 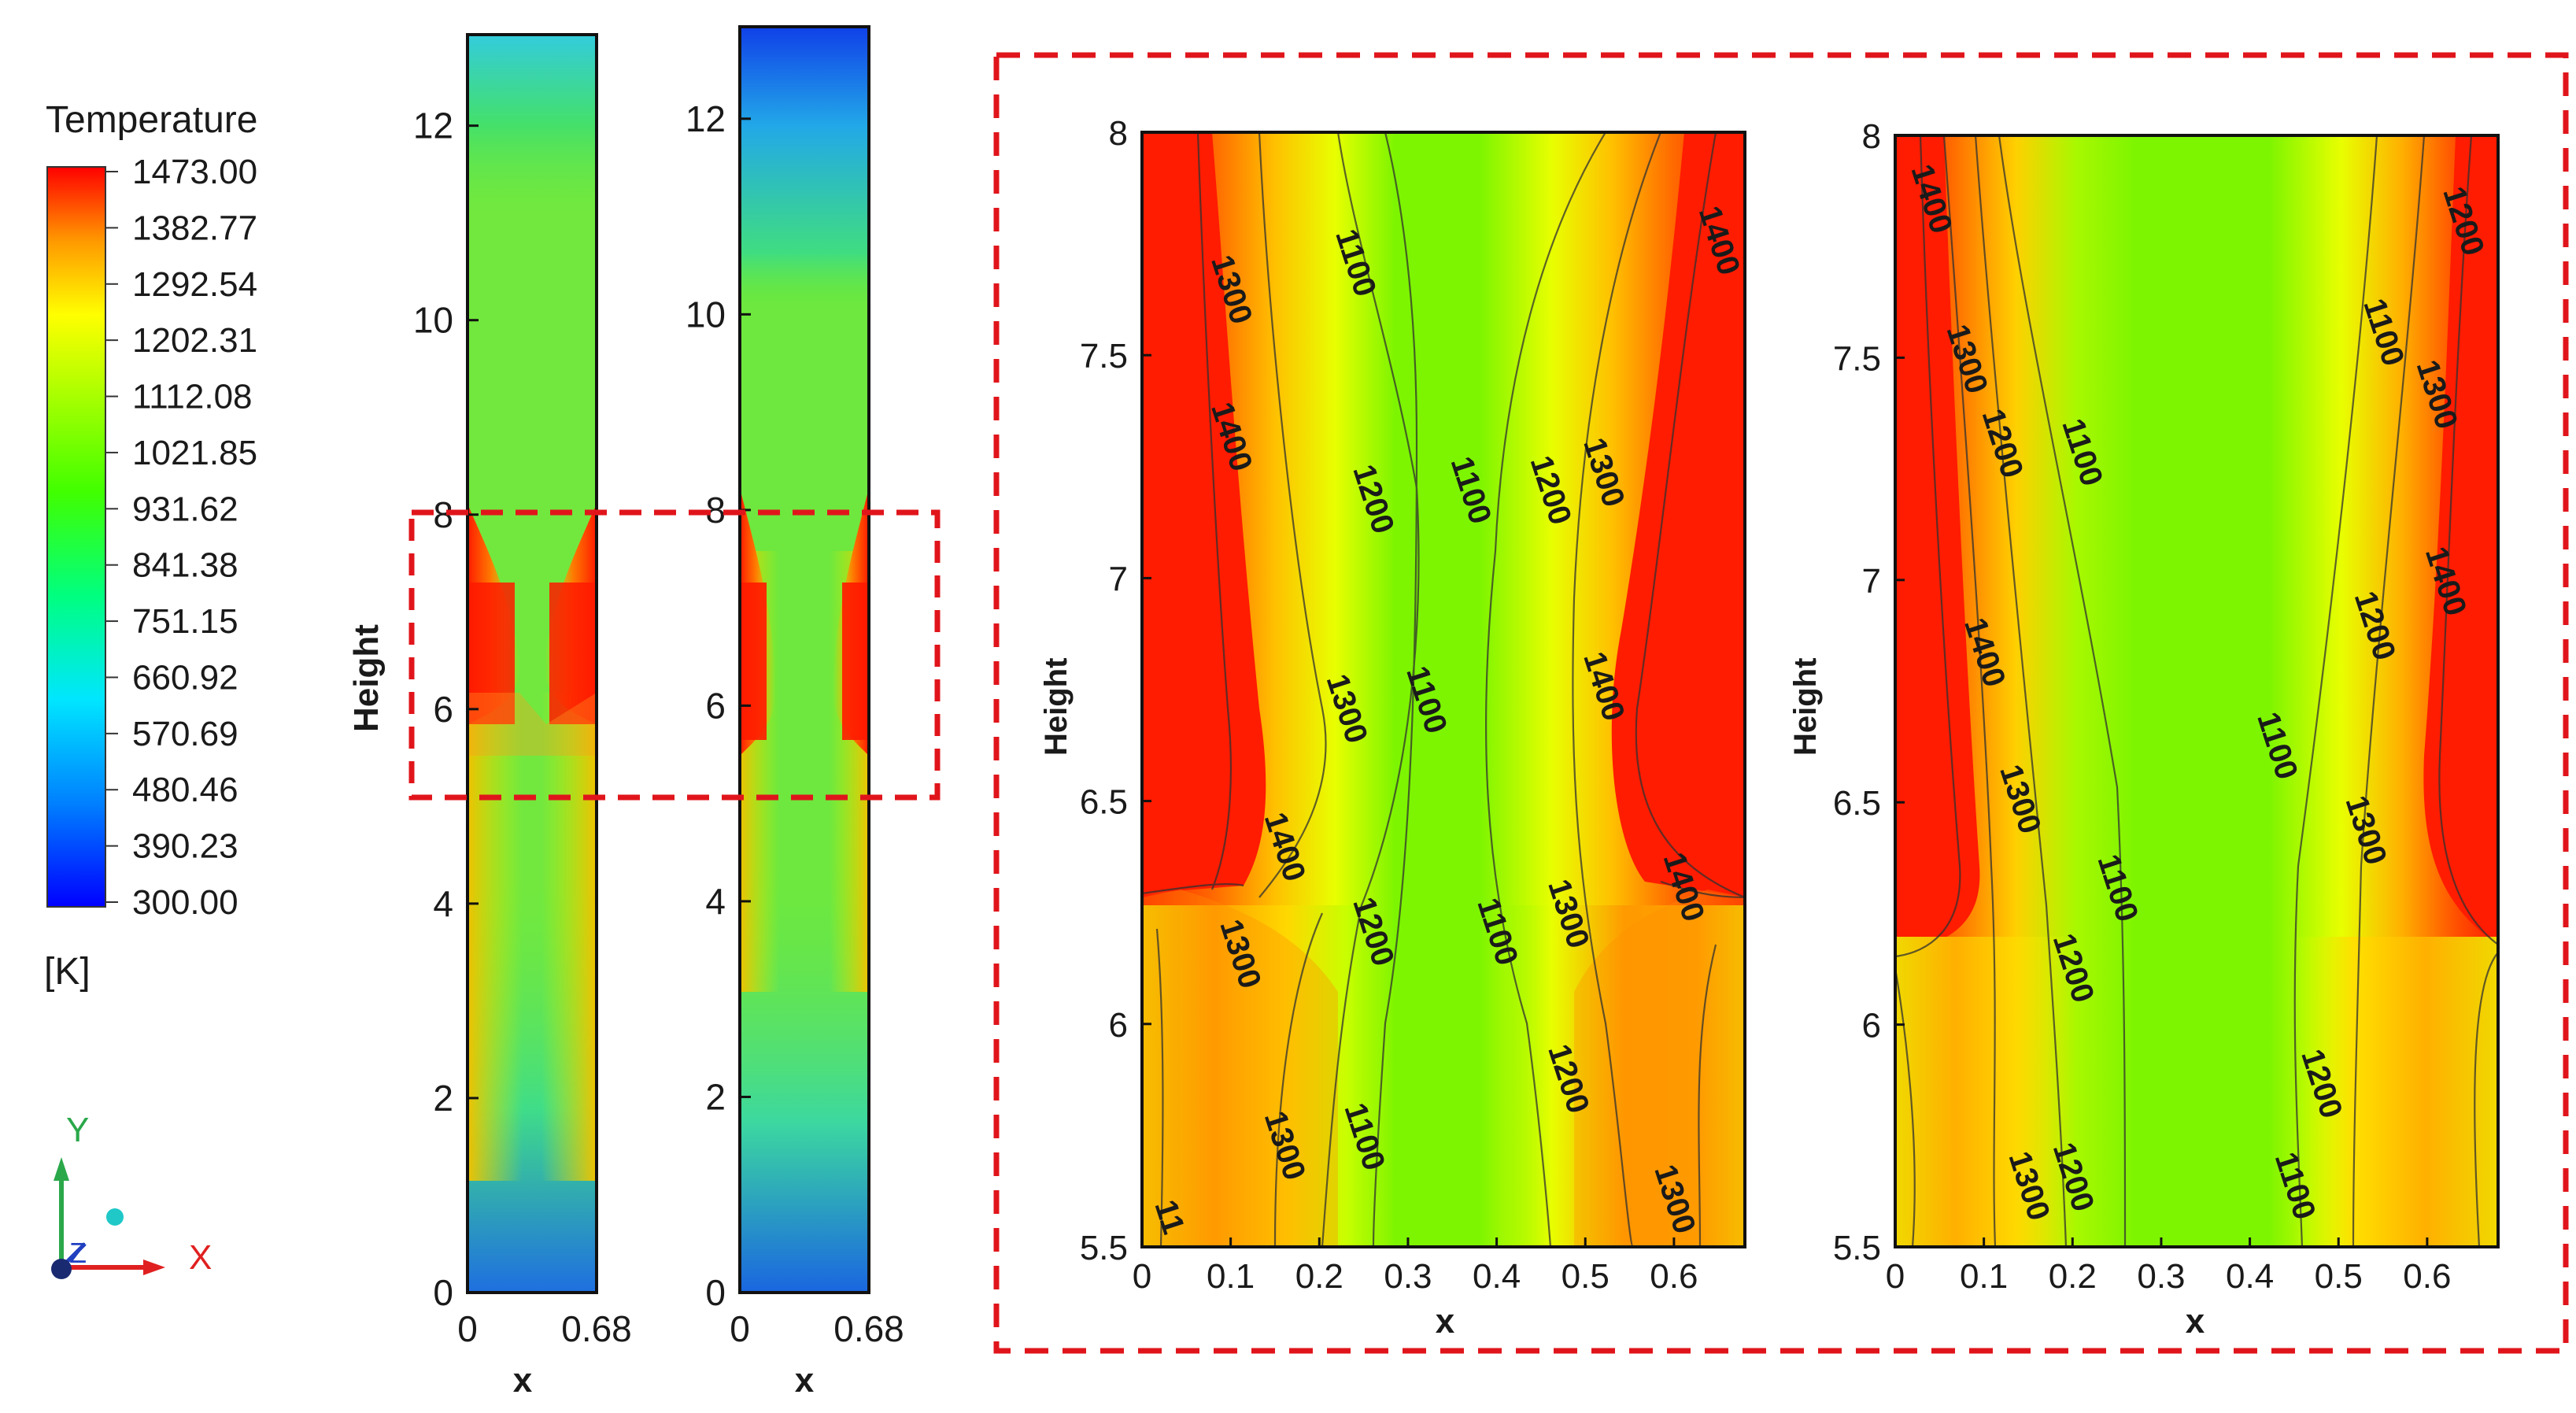 What do you see at coordinates (194, 228) in the screenshot?
I see `legend-tick-label: 1382.77` at bounding box center [194, 228].